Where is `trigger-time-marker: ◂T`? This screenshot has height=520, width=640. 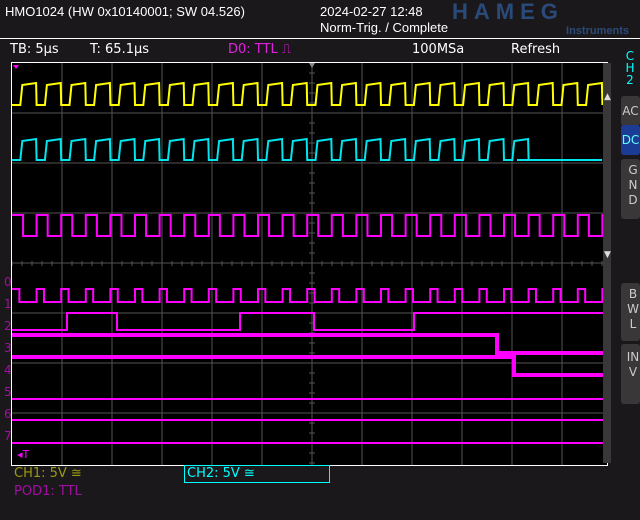
trigger-time-marker: ◂T is located at coordinates (23, 454).